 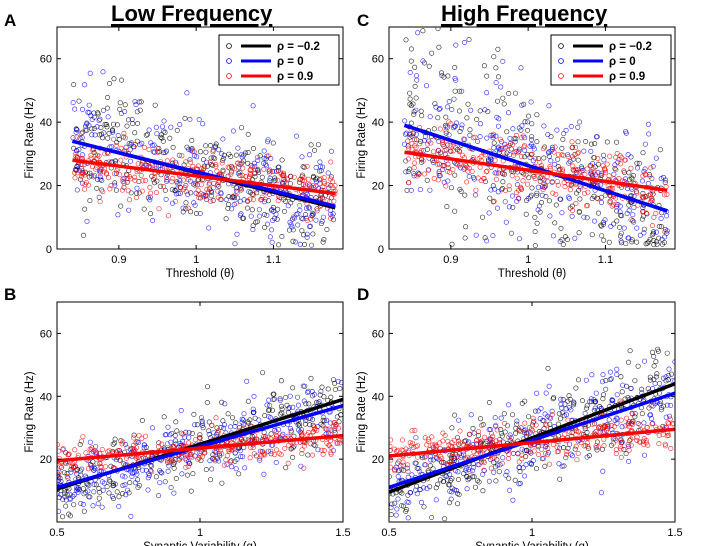 I want to click on x-tick-label: 1, so click(x=196, y=260).